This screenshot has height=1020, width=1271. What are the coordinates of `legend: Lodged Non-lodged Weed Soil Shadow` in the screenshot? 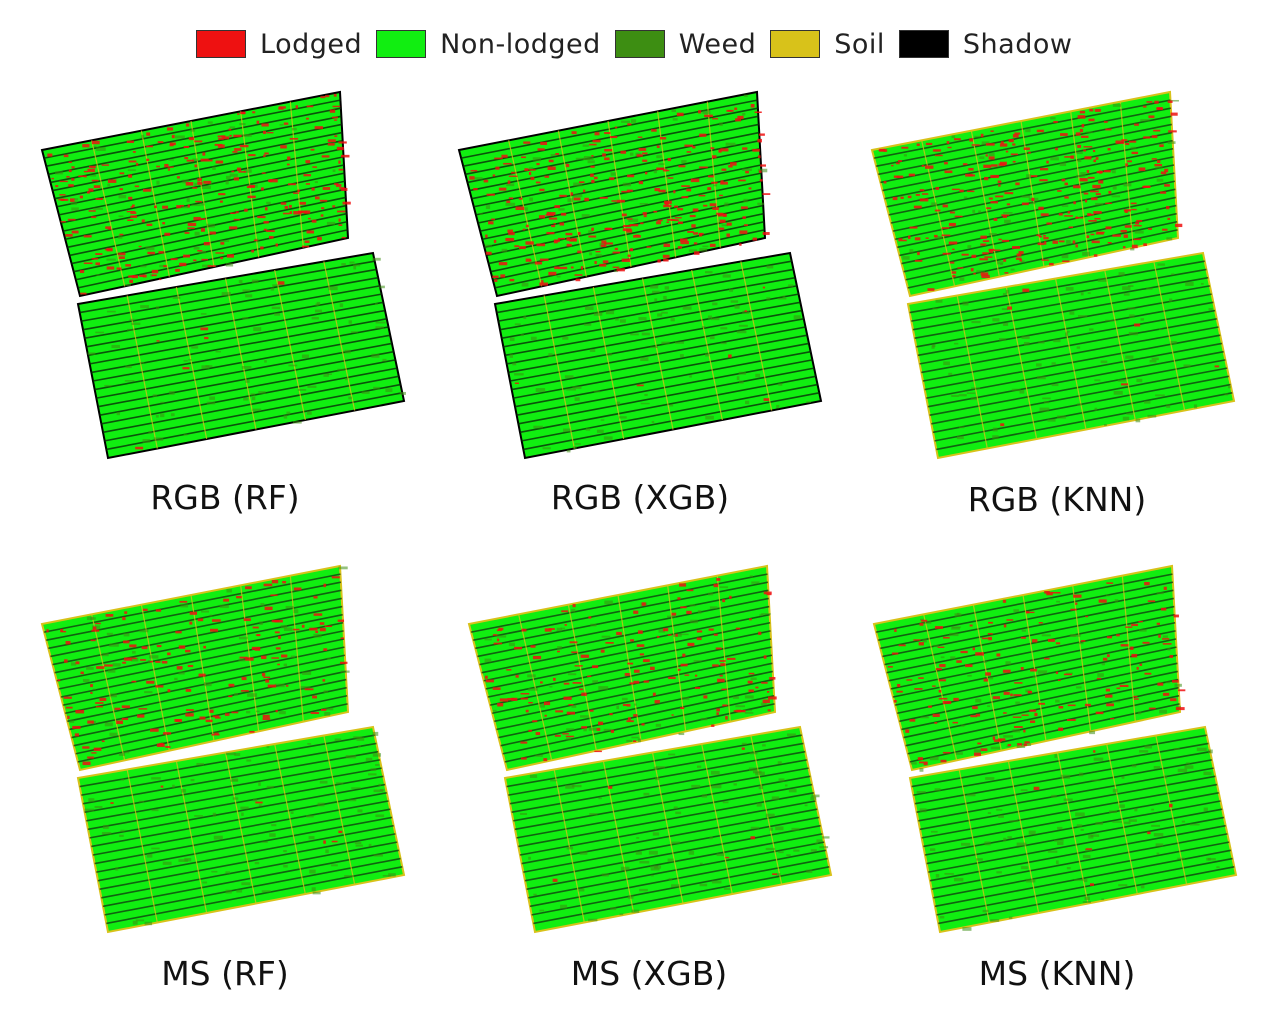 It's located at (656, 44).